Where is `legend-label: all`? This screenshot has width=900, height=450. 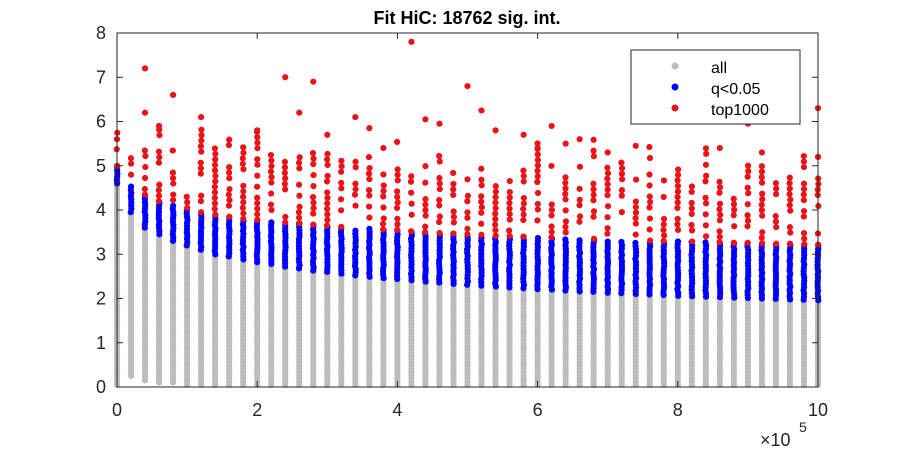 legend-label: all is located at coordinates (719, 68).